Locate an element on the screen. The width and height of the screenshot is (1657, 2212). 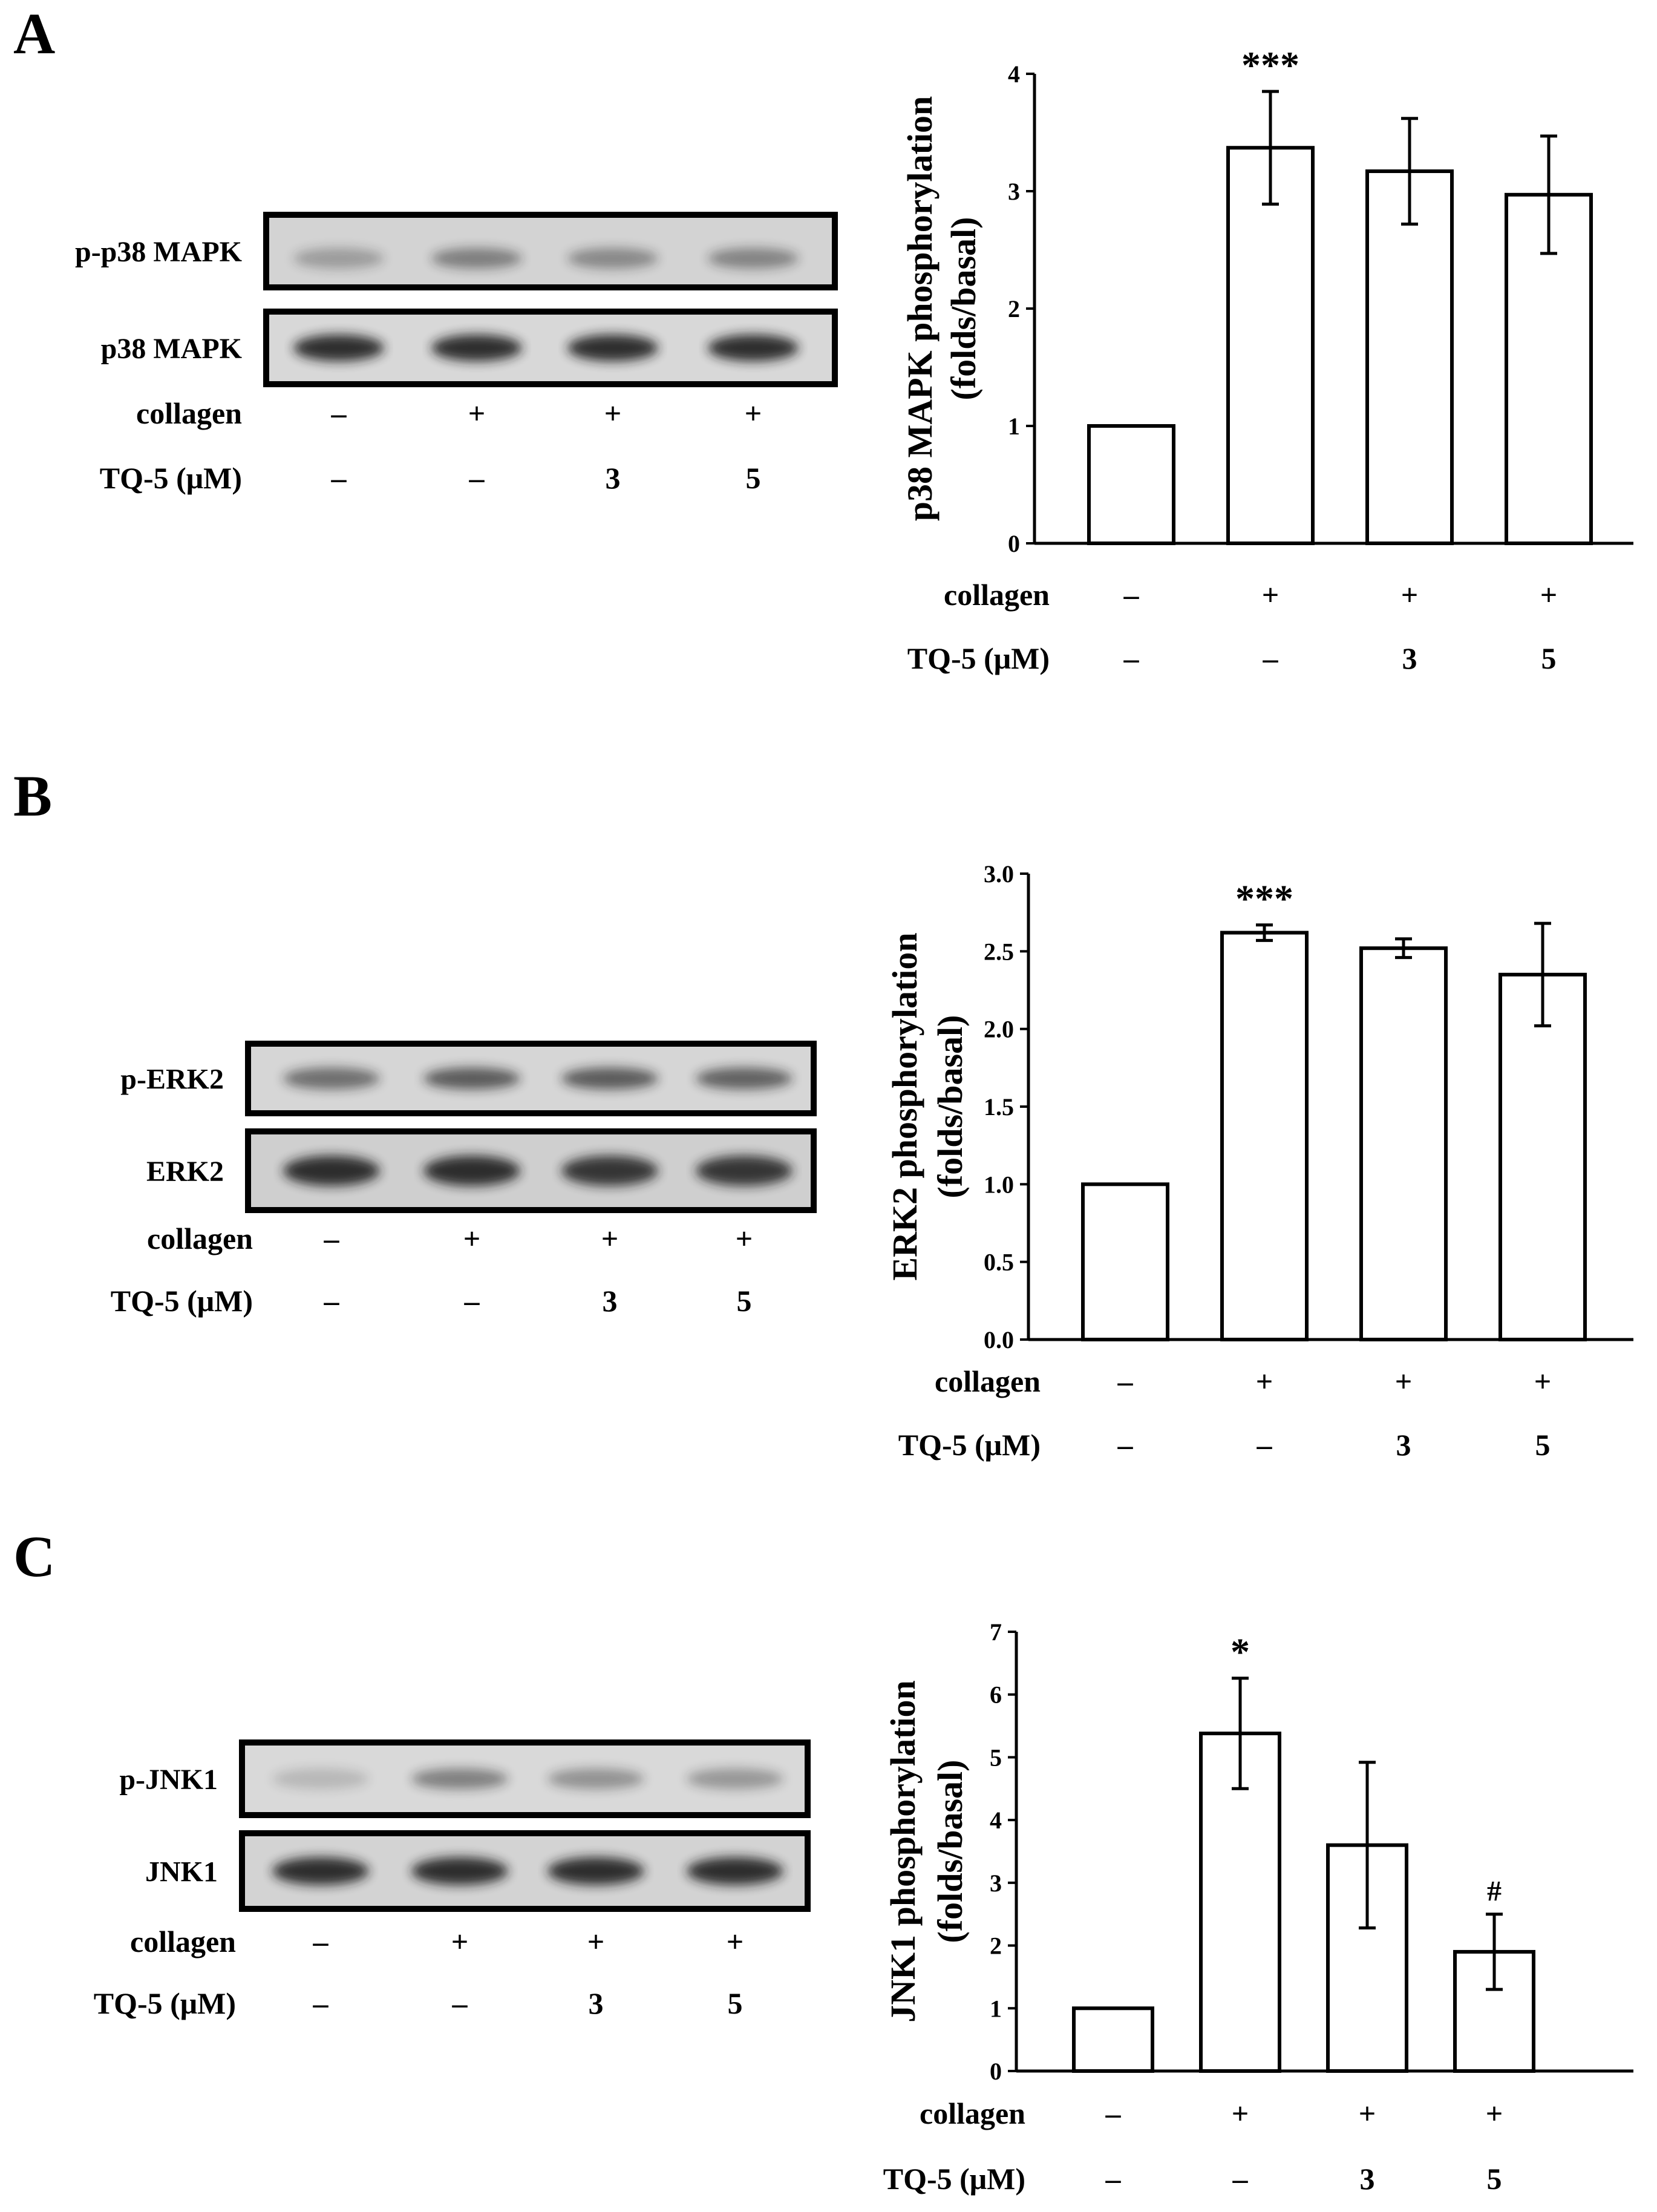
y-axis-label: p38 MAPK phosphorylation is located at coordinates (920, 309).